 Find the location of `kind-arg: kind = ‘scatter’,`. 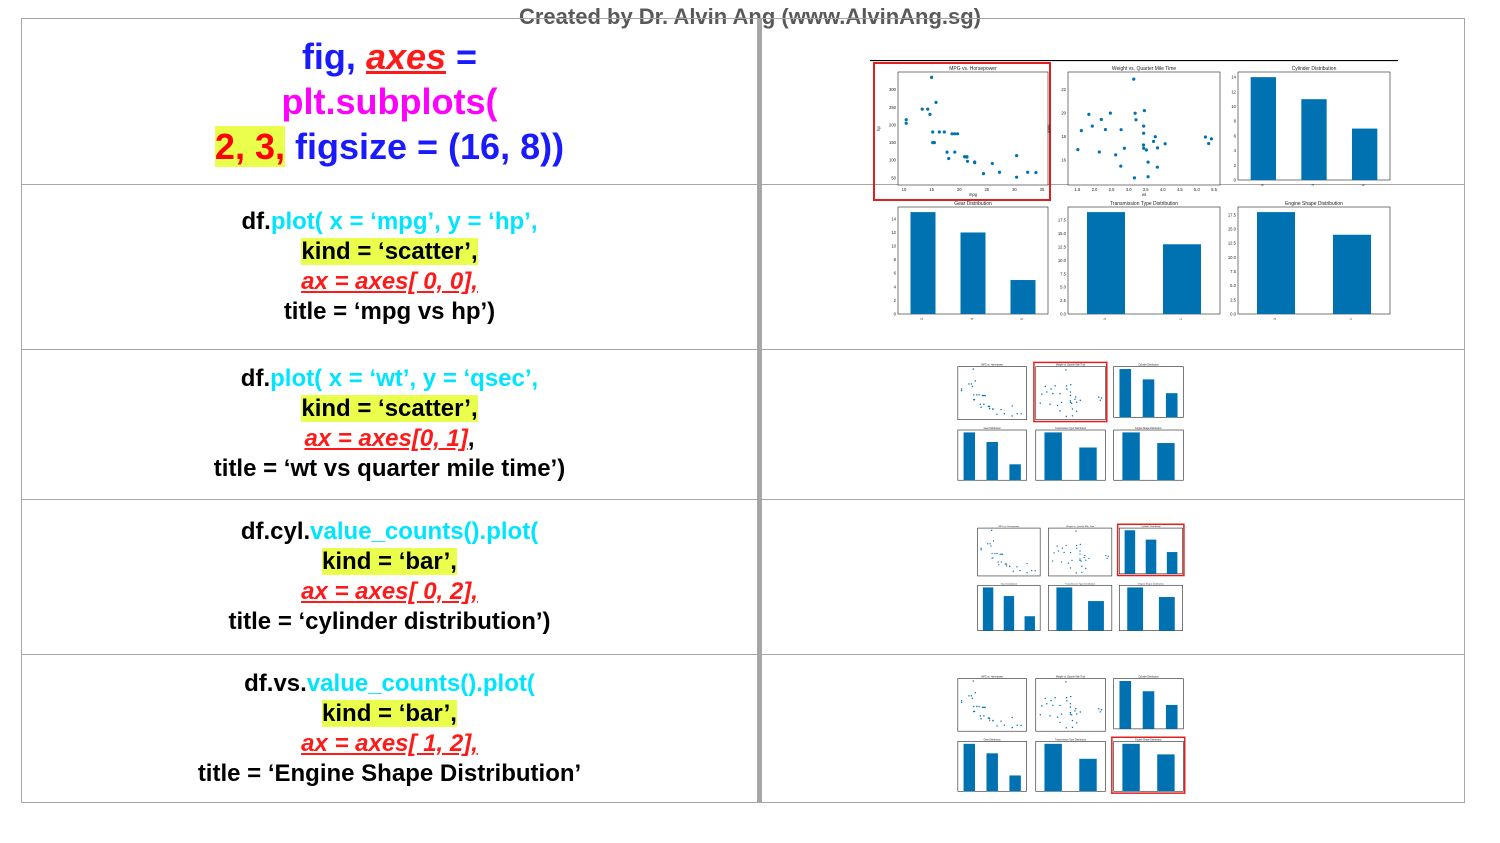

kind-arg: kind = ‘scatter’, is located at coordinates (389, 408).